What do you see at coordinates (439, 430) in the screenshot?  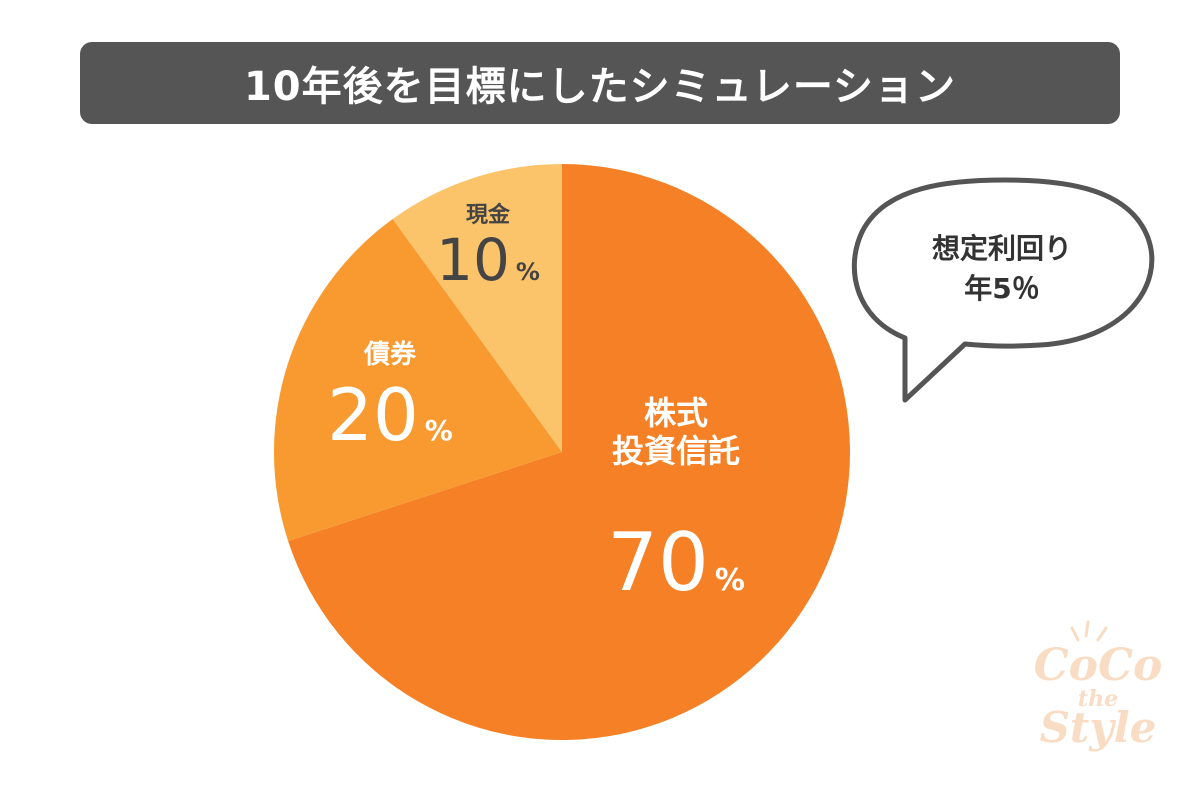 I see `slice-2-value-unit: %` at bounding box center [439, 430].